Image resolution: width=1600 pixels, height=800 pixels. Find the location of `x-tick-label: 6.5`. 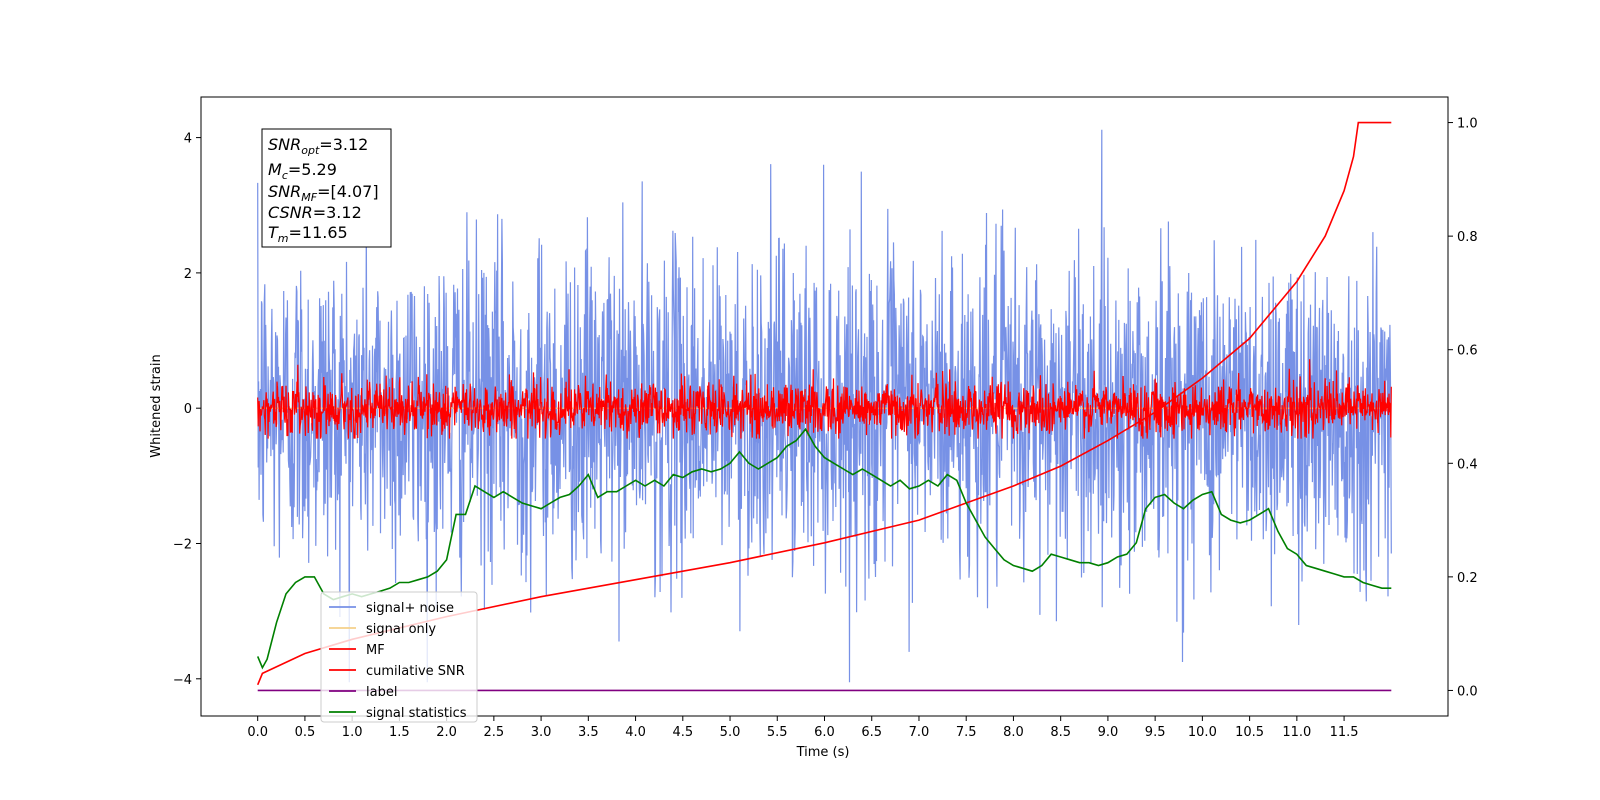

x-tick-label: 6.5 is located at coordinates (871, 732).